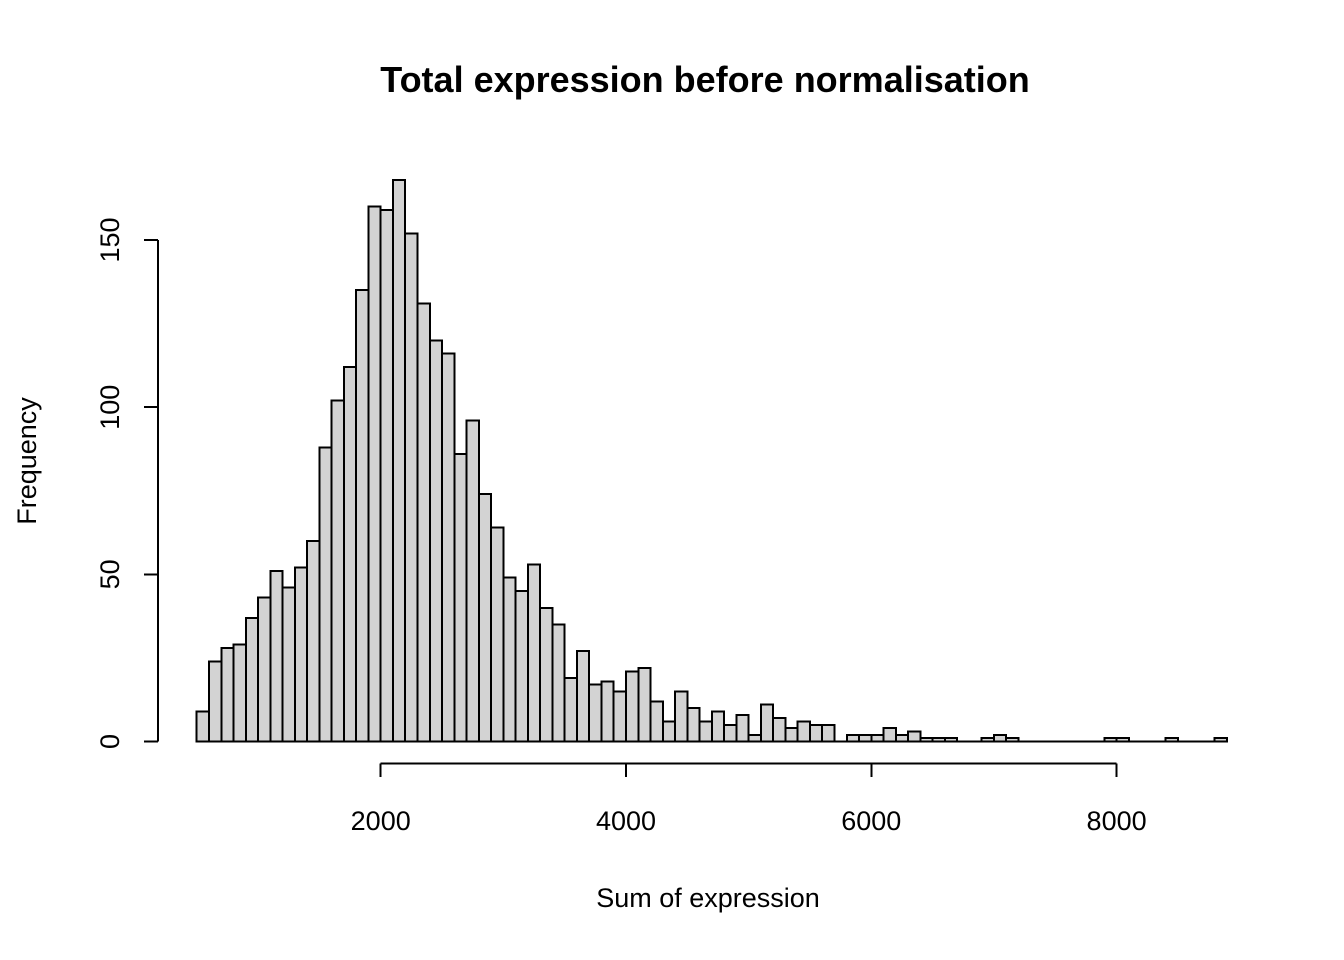  Describe the element at coordinates (704, 79) in the screenshot. I see `chart-title: Total expression before normalisation` at that location.